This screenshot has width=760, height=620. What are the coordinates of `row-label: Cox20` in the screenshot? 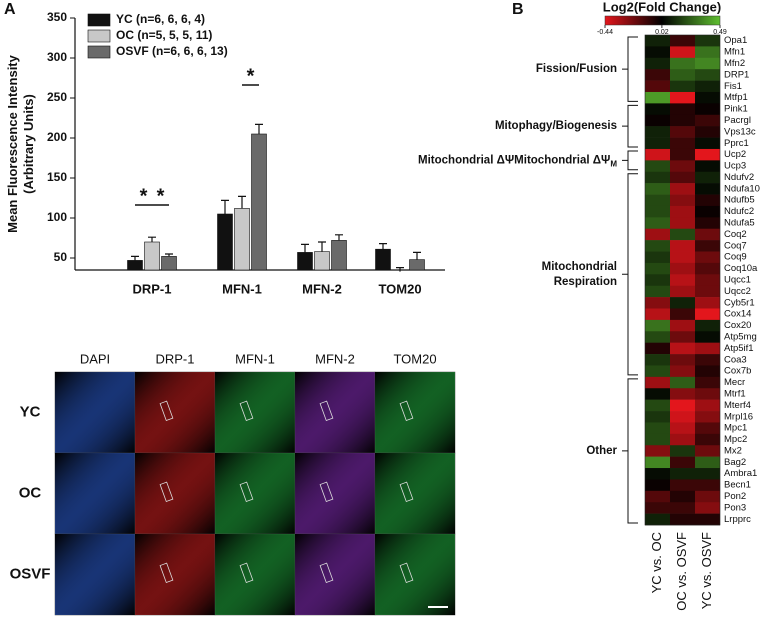 It's located at (737, 325).